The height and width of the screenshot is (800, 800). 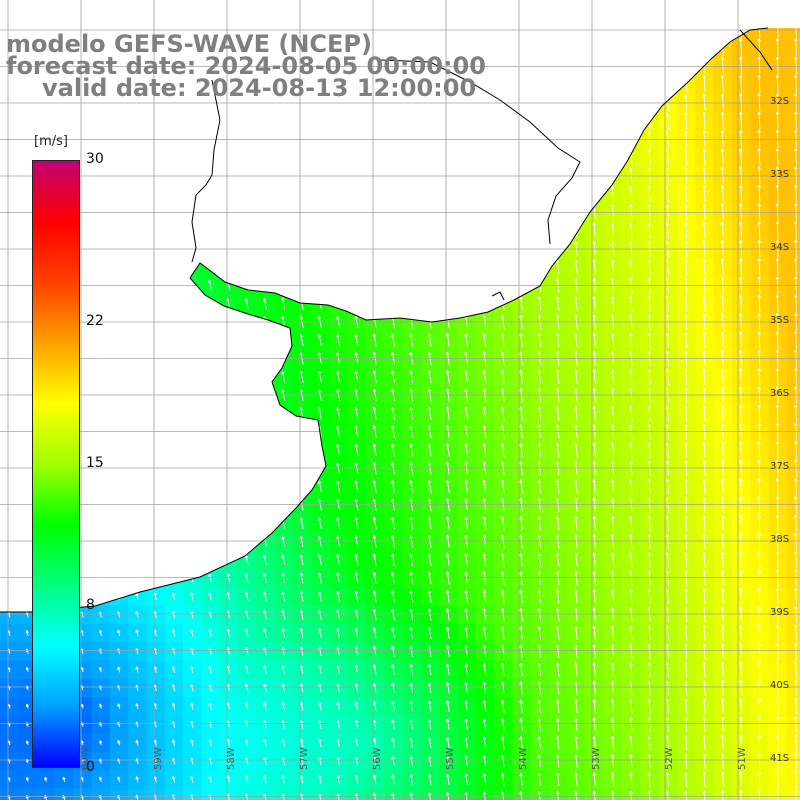 What do you see at coordinates (189, 44) in the screenshot?
I see `model-title: modelo GEFS-WAVE (NCEP)` at bounding box center [189, 44].